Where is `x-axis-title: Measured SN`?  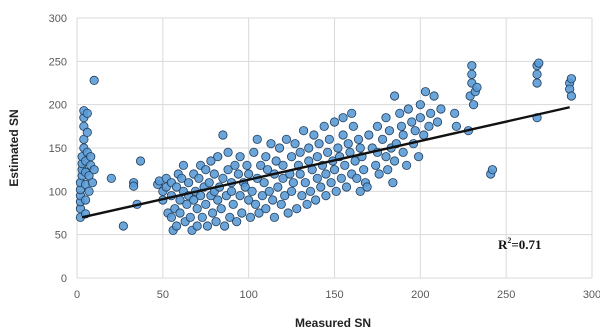 x-axis-title: Measured SN is located at coordinates (333, 323).